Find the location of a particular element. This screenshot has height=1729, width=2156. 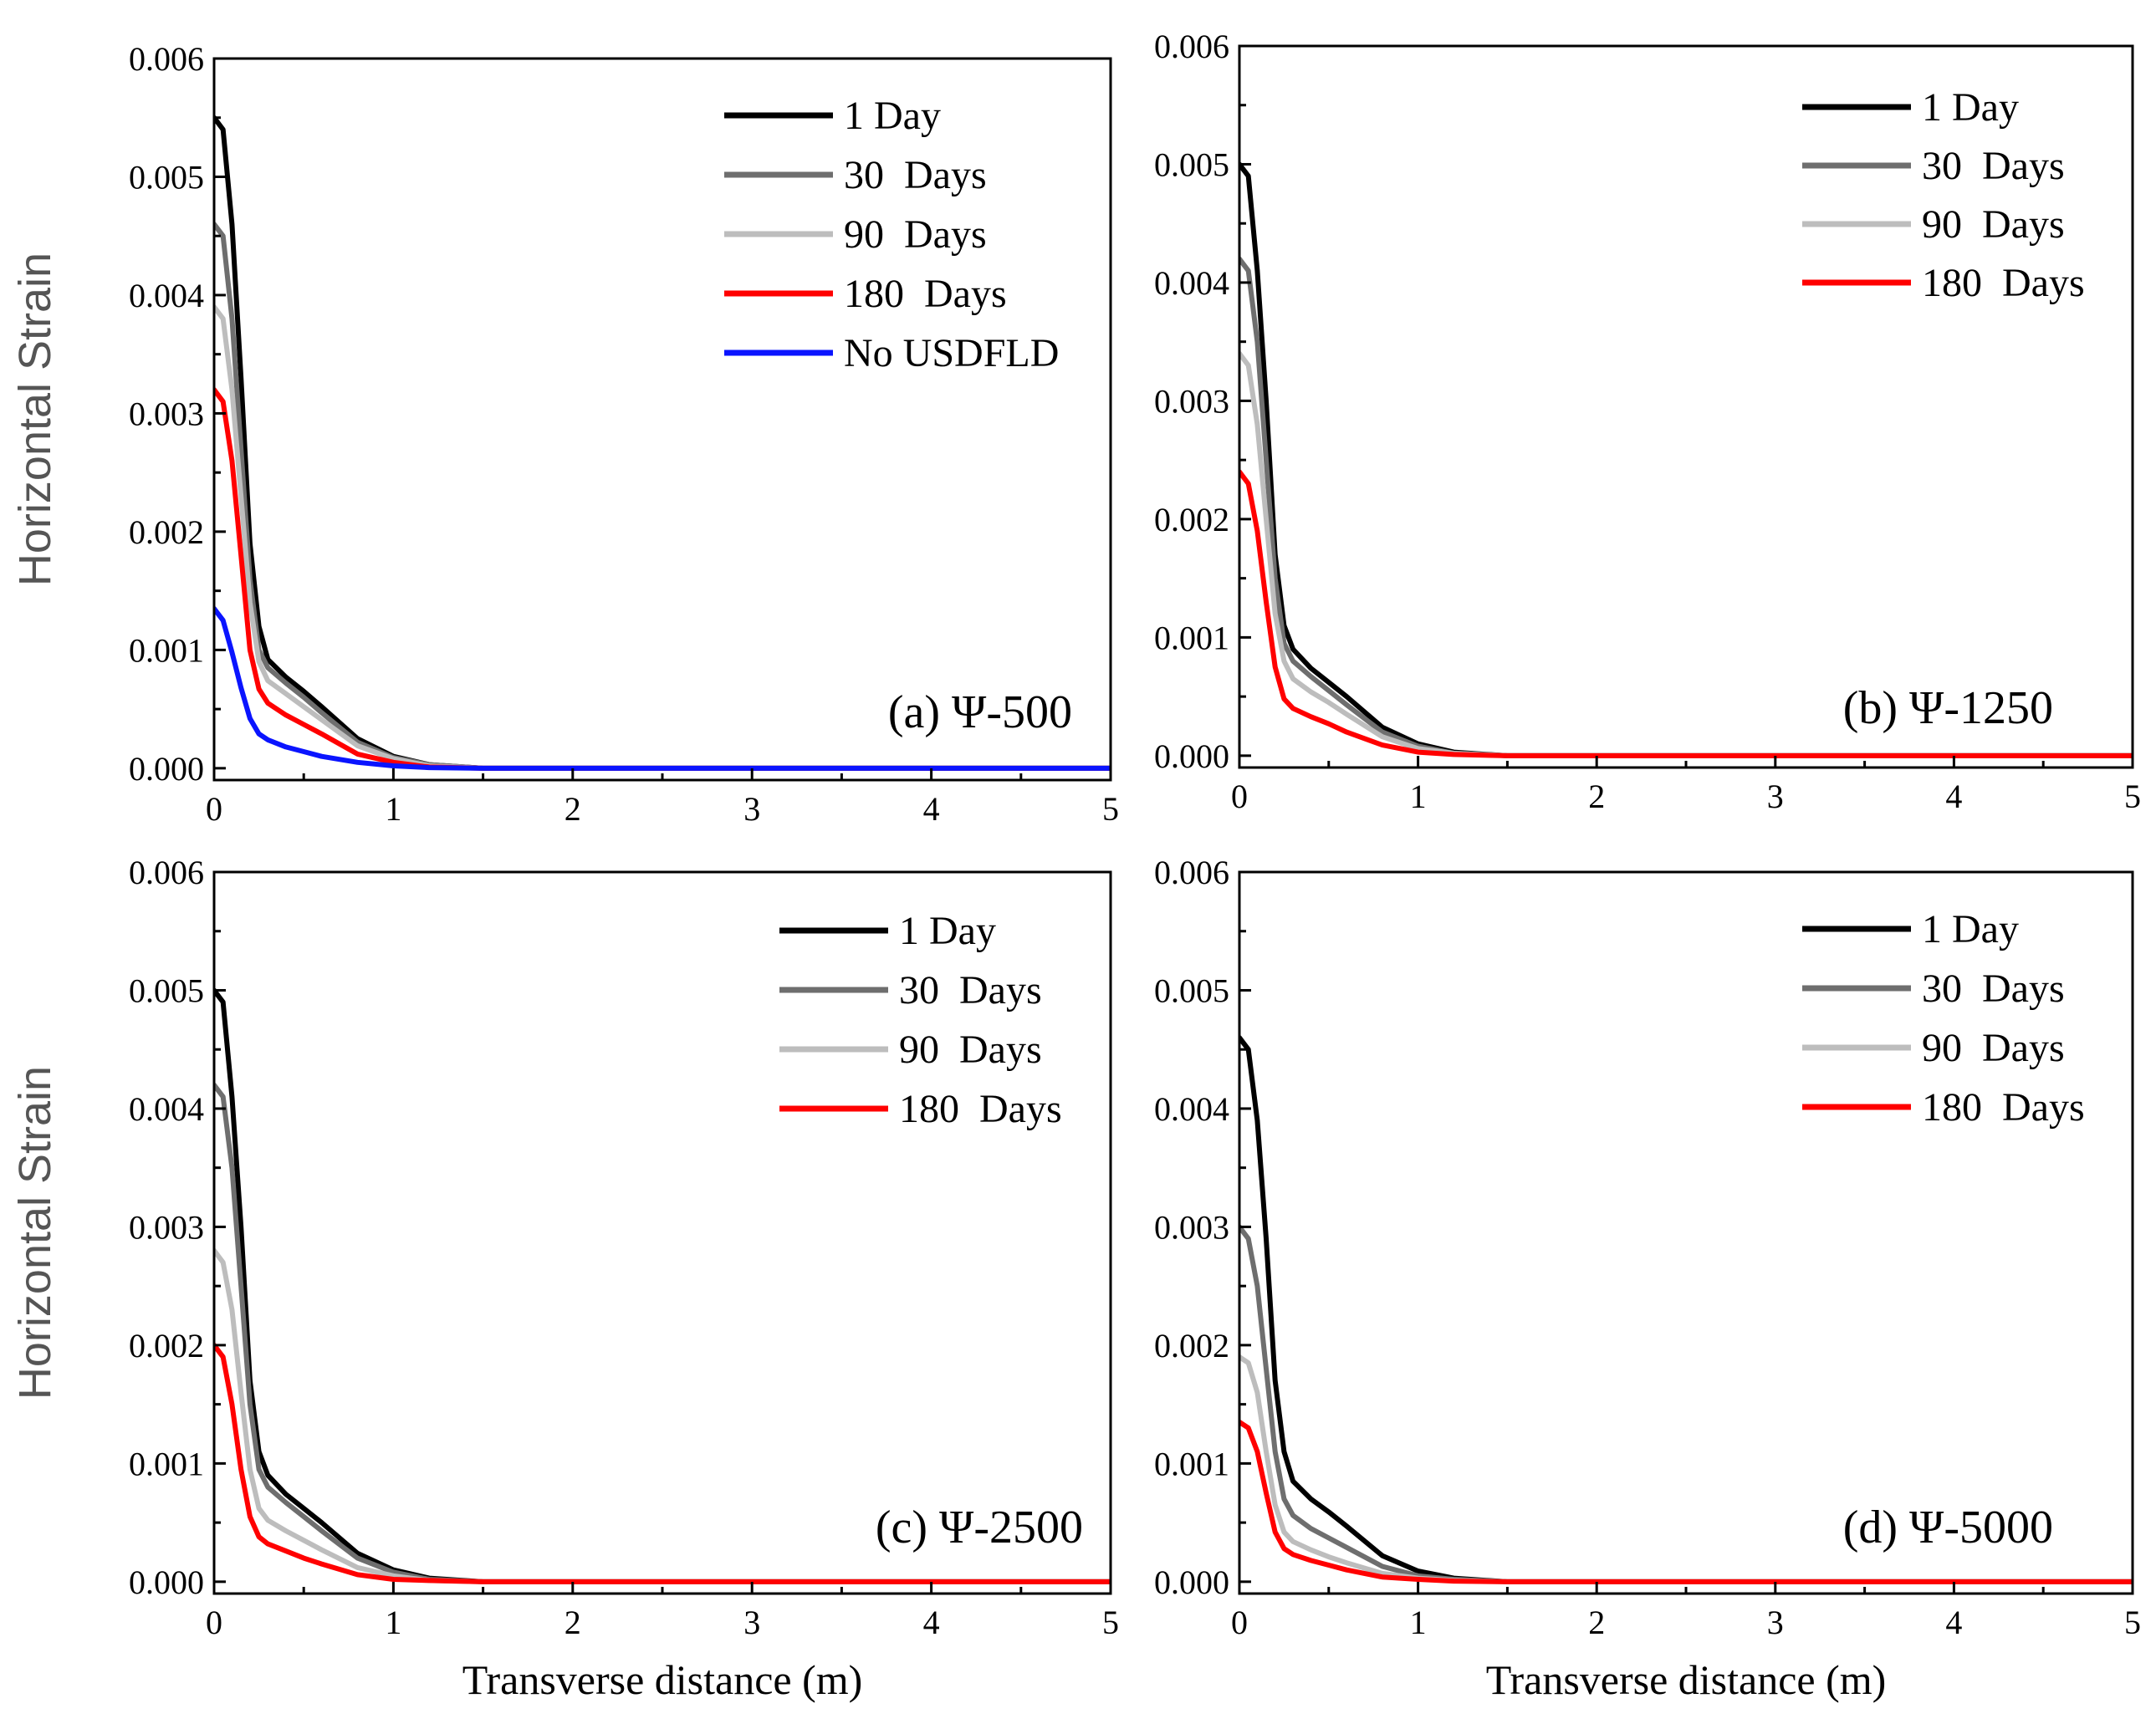

panel-label: (a) Ψ-500 is located at coordinates (980, 712).